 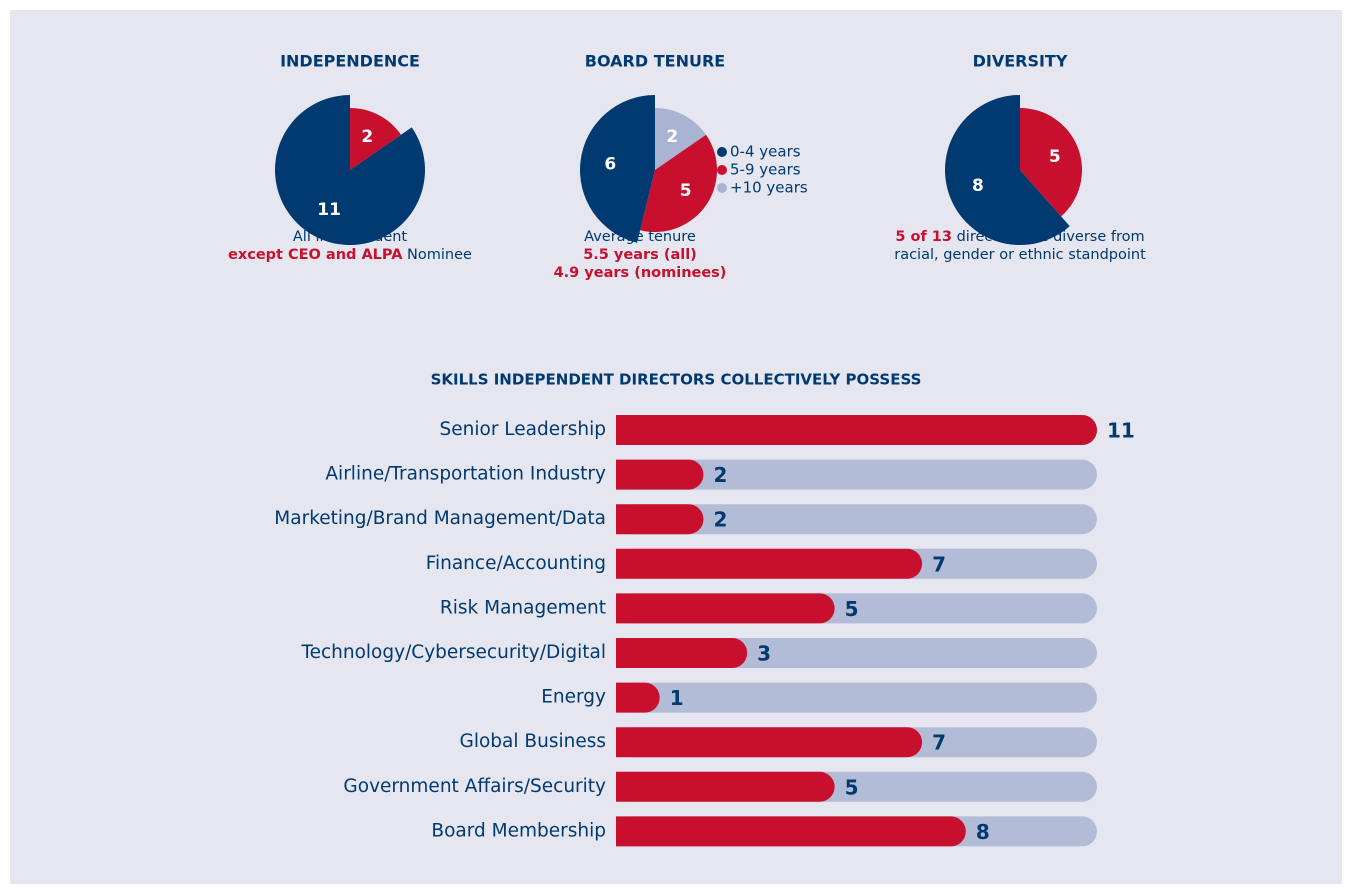 I want to click on note-line: Average tenure, so click(x=640, y=237).